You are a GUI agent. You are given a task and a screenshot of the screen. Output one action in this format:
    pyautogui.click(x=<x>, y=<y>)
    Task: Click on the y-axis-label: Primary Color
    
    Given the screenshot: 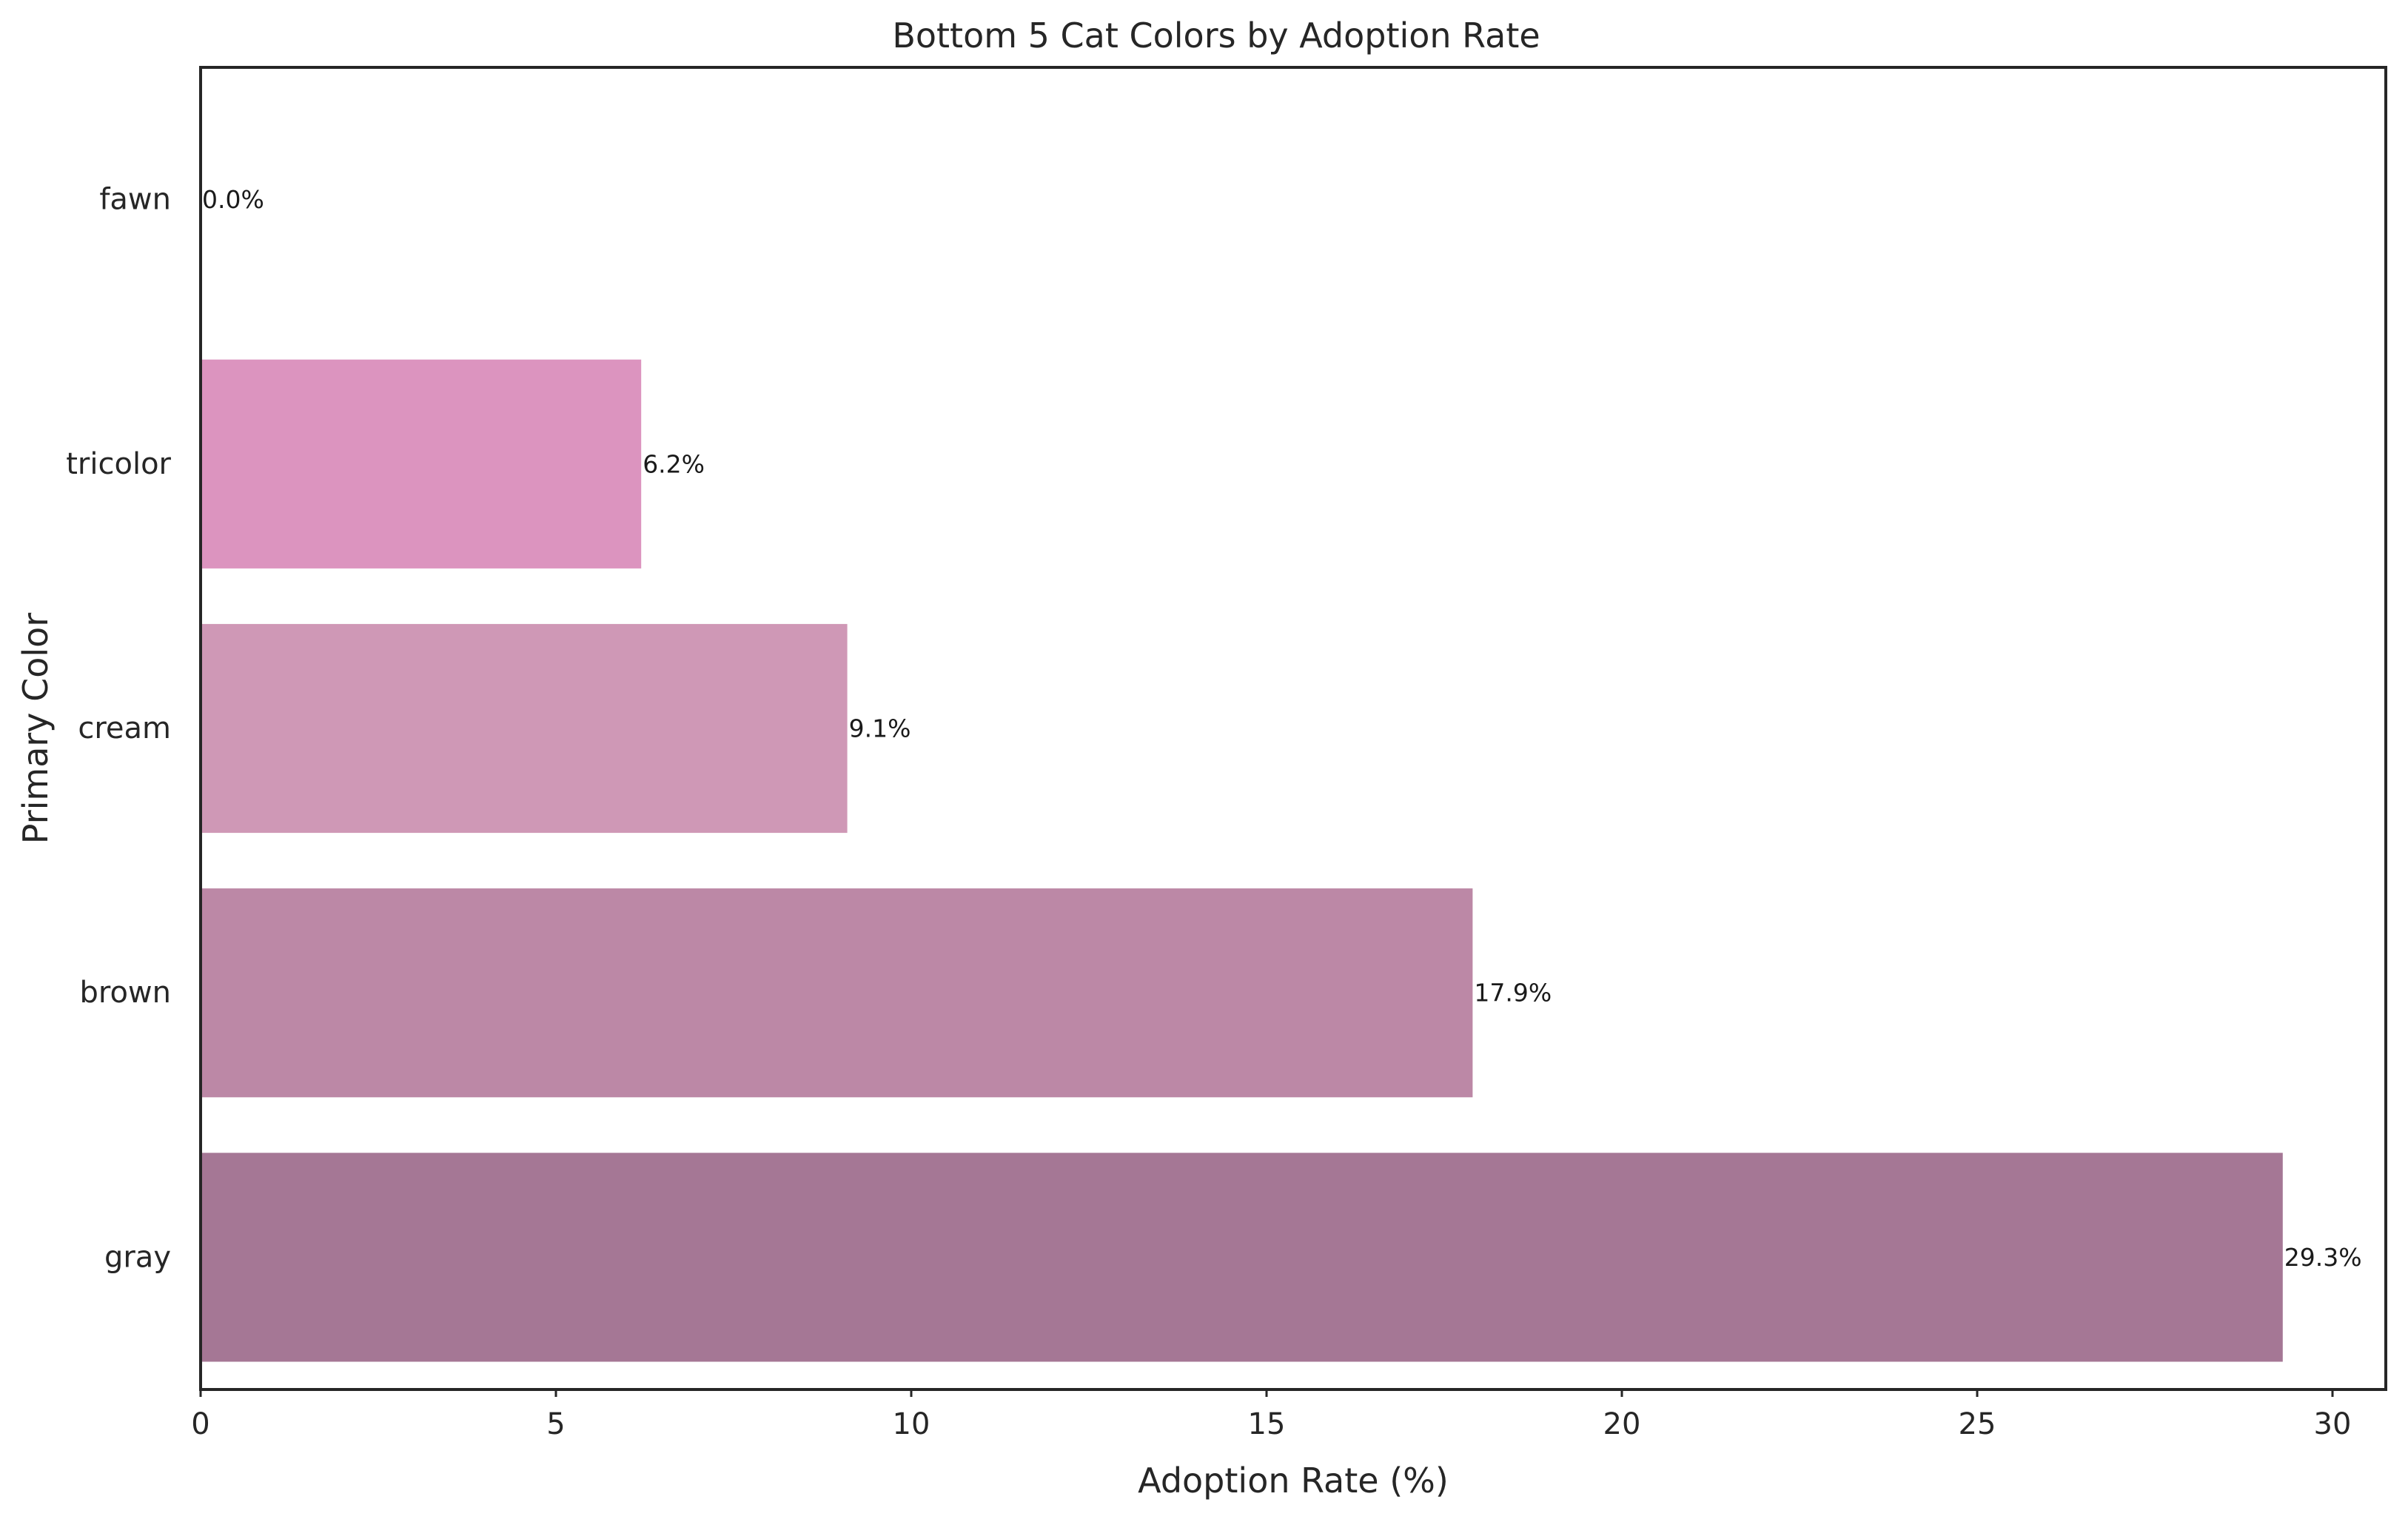 What is the action you would take?
    pyautogui.click(x=36, y=729)
    